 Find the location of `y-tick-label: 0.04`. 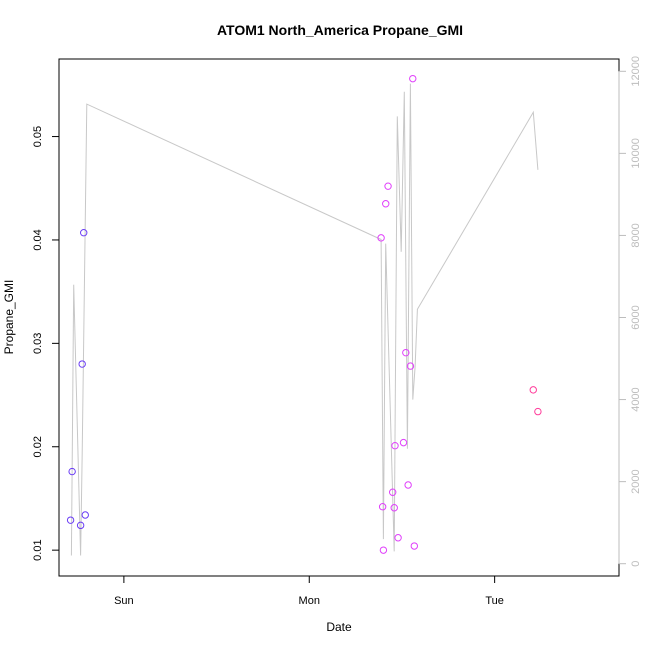

y-tick-label: 0.04 is located at coordinates (38, 239).